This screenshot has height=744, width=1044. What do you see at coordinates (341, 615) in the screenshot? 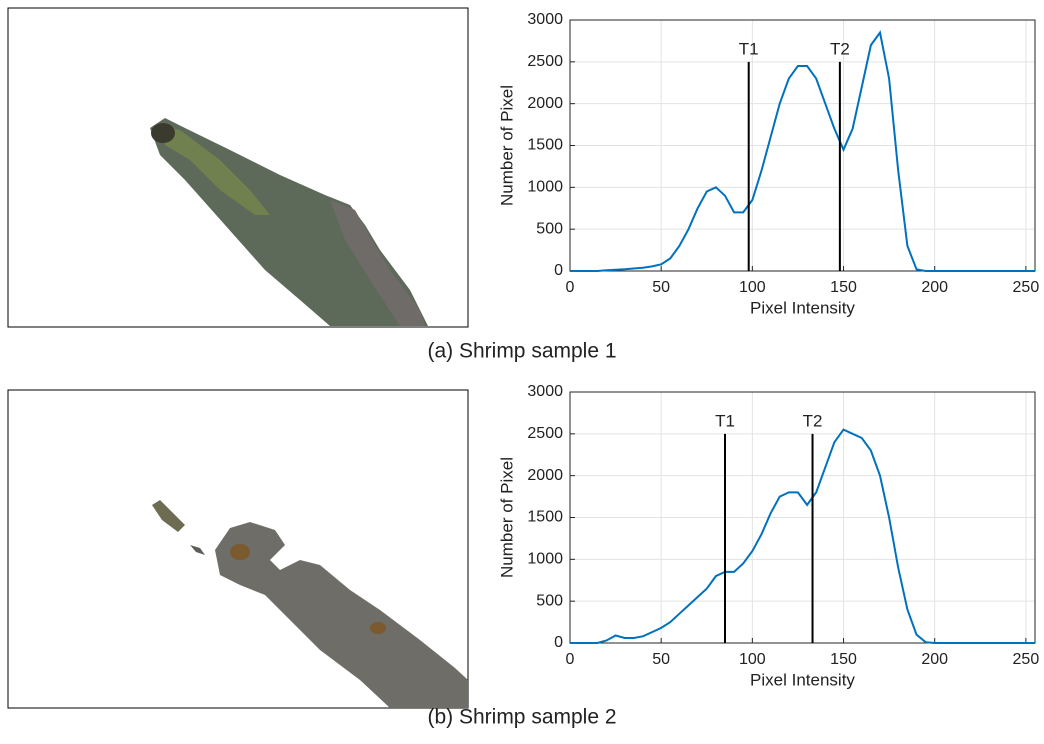
I see `shrimp-body` at bounding box center [341, 615].